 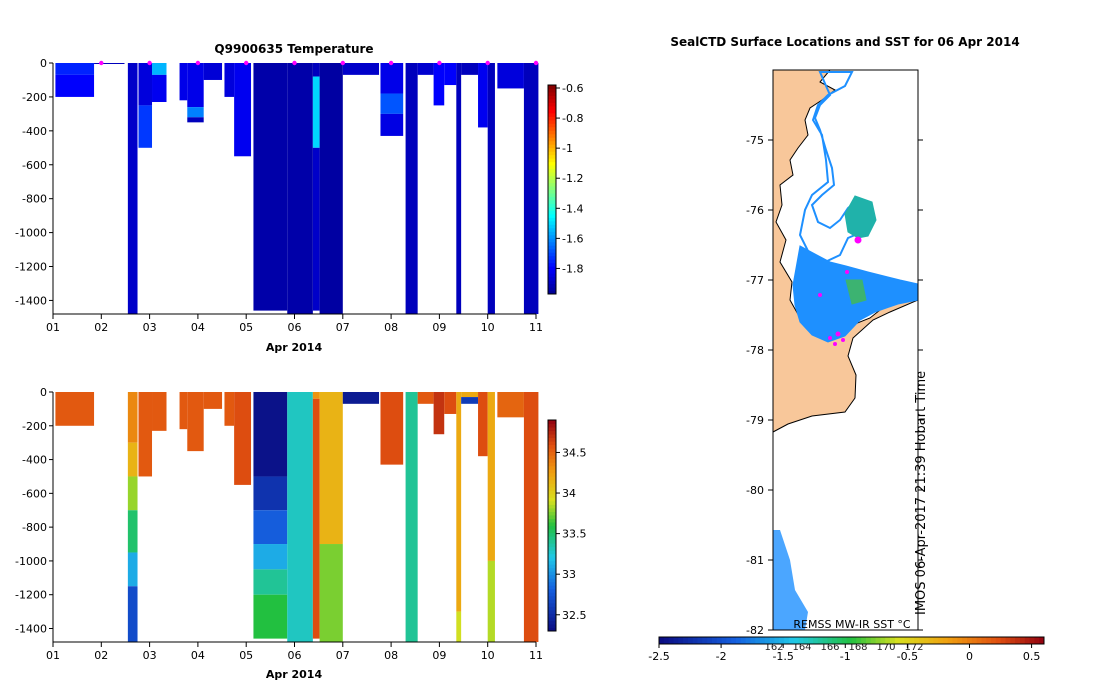 I want to click on lat-tick-label: -79, so click(x=755, y=420).